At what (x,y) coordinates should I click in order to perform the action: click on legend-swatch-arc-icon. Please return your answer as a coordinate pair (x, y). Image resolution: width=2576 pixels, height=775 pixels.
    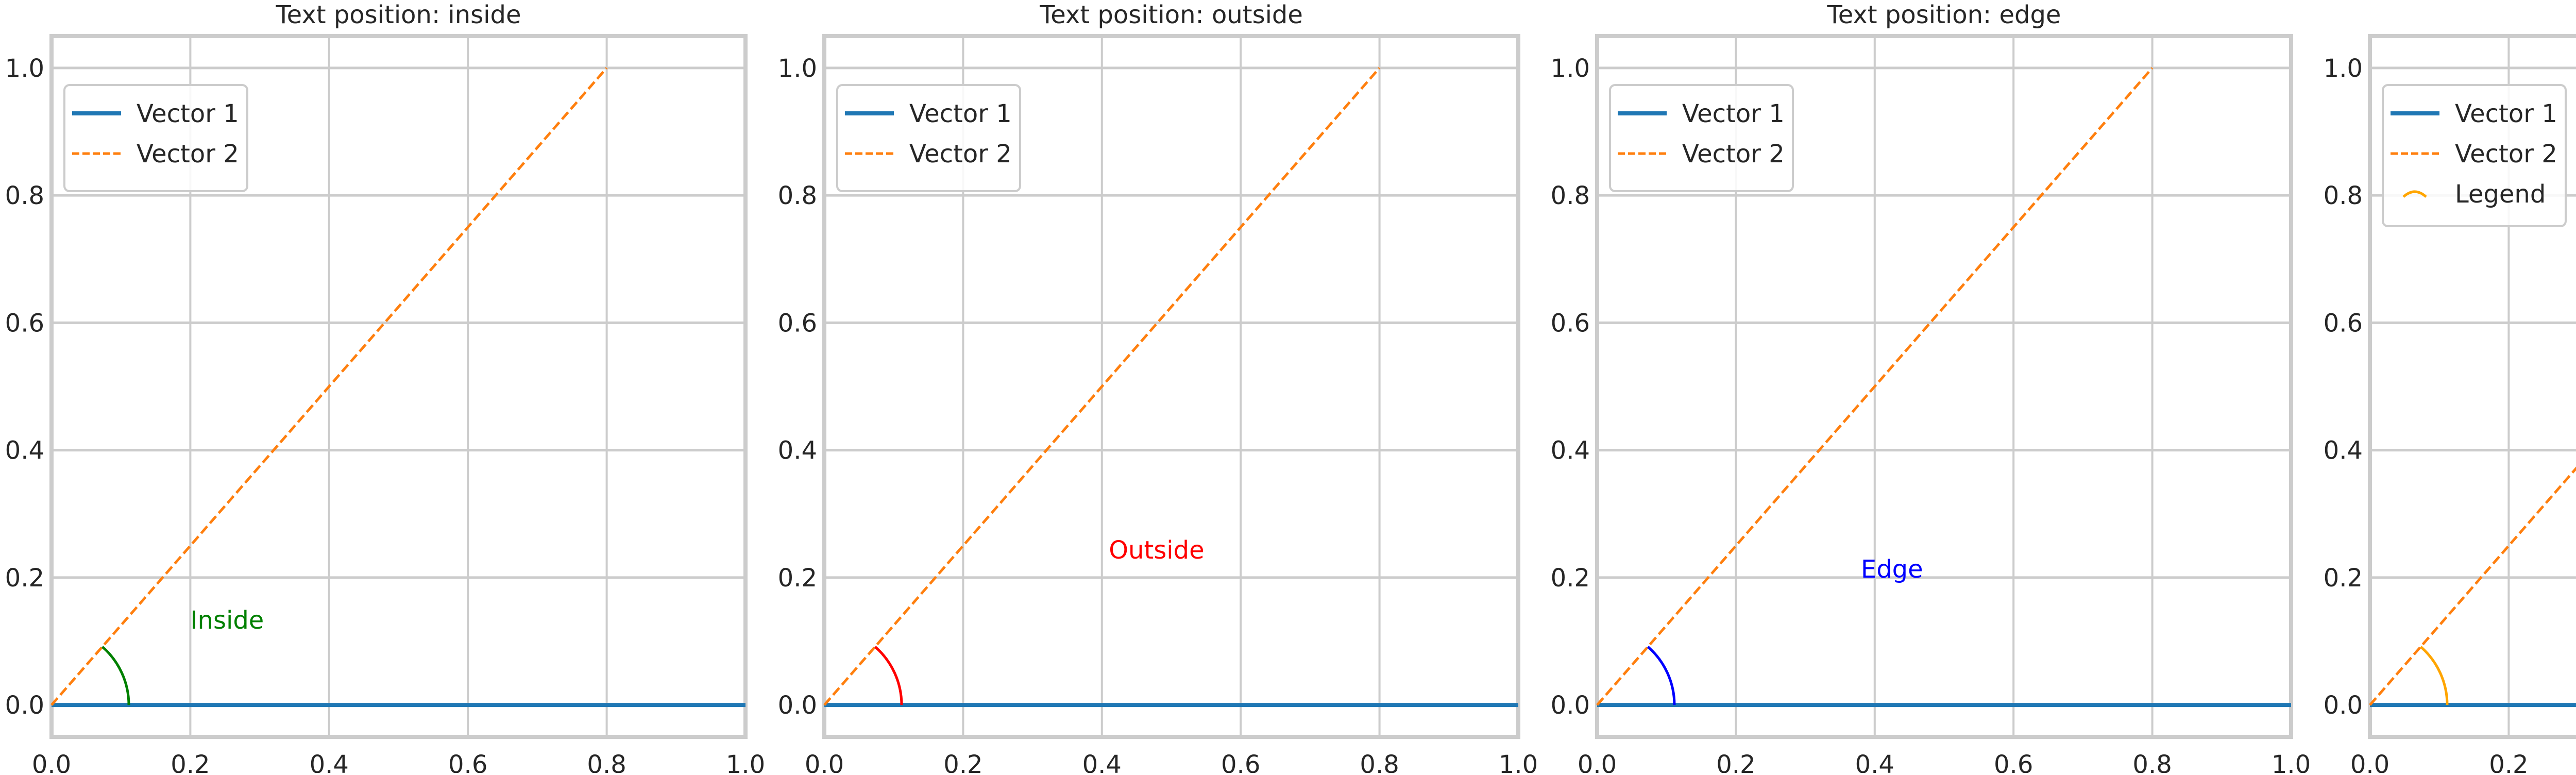
    Looking at the image, I should click on (2414, 194).